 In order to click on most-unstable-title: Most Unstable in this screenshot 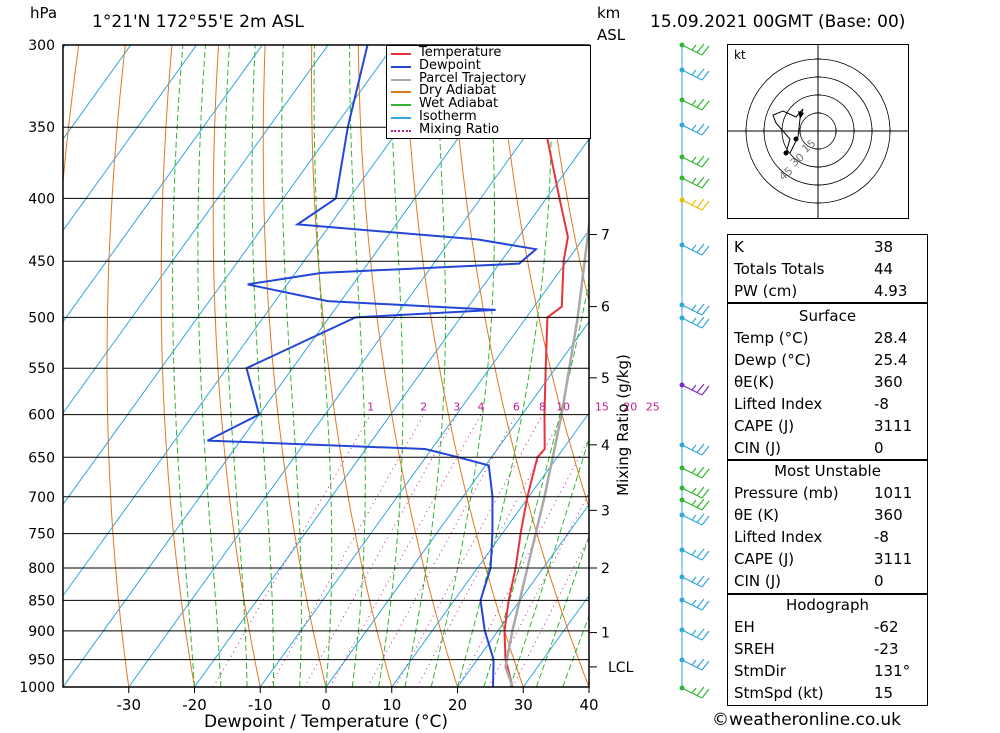, I will do `click(827, 471)`.